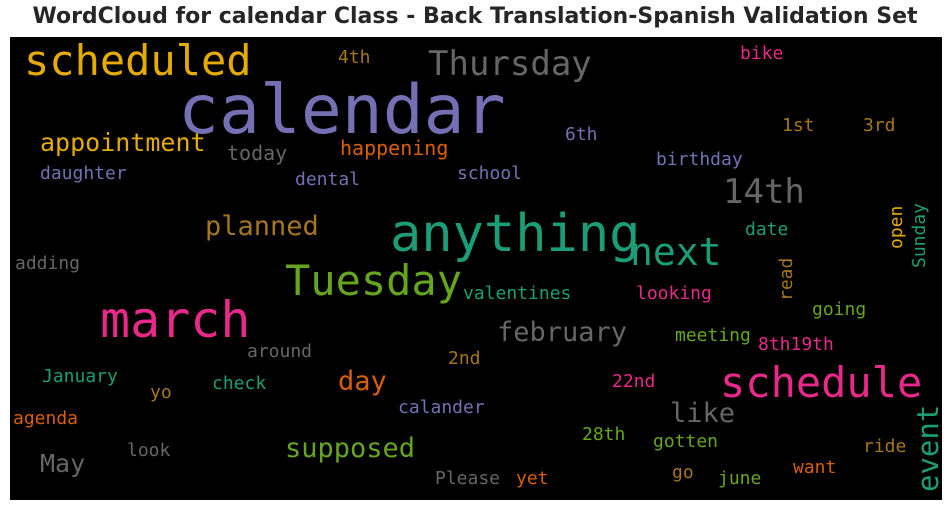 The height and width of the screenshot is (511, 950). Describe the element at coordinates (713, 335) in the screenshot. I see `word-meeting: meeting` at that location.